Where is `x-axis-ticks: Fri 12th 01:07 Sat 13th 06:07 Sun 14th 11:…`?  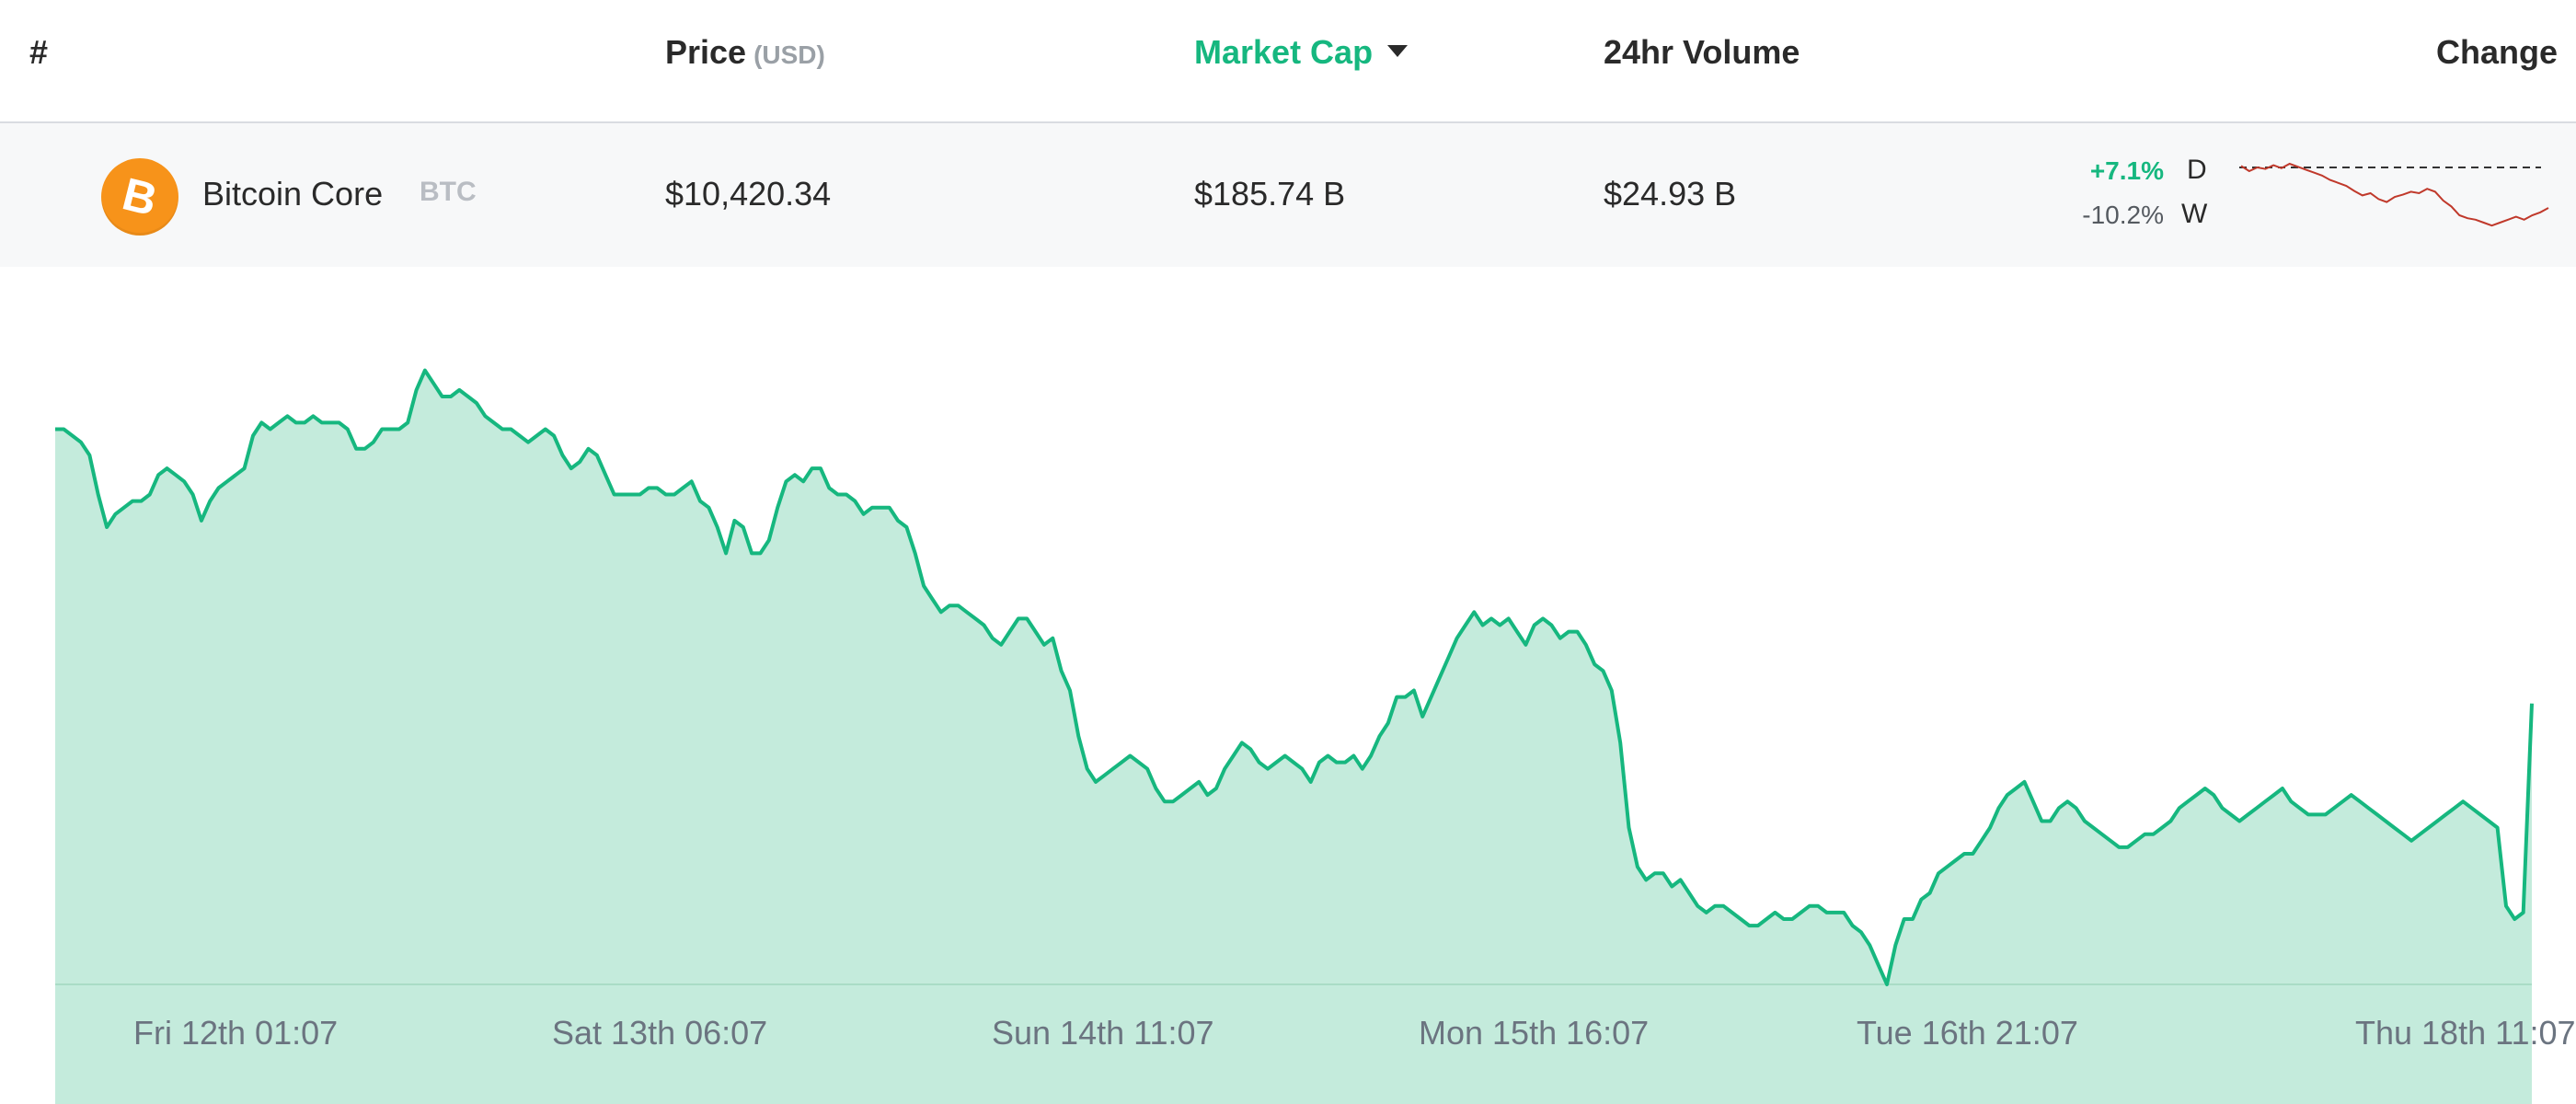 x-axis-ticks: Fri 12th 01:07 Sat 13th 06:07 Sun 14th 11:… is located at coordinates (1354, 1033).